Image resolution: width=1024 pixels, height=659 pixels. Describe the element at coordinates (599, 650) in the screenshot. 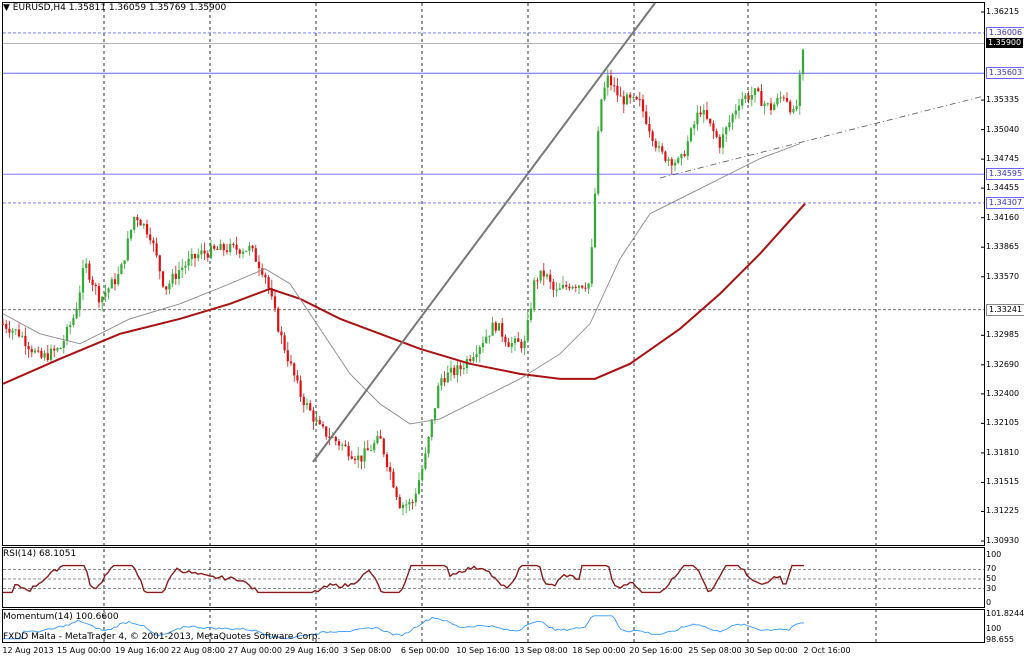

I see `time-label: 18 Sep 00:00` at that location.